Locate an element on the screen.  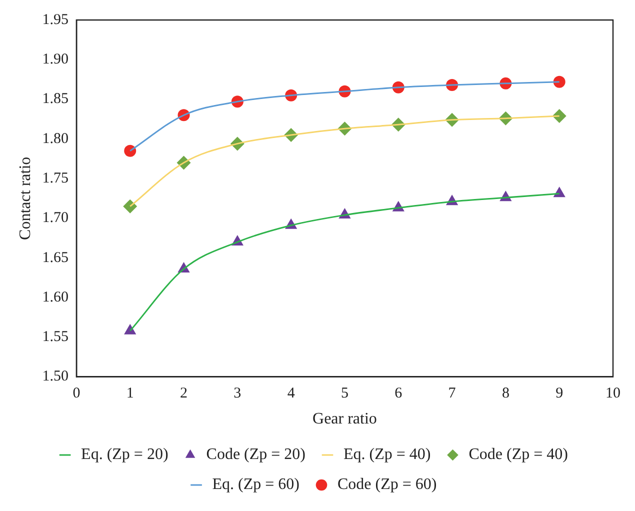
x-tick-label: 5 is located at coordinates (344, 394).